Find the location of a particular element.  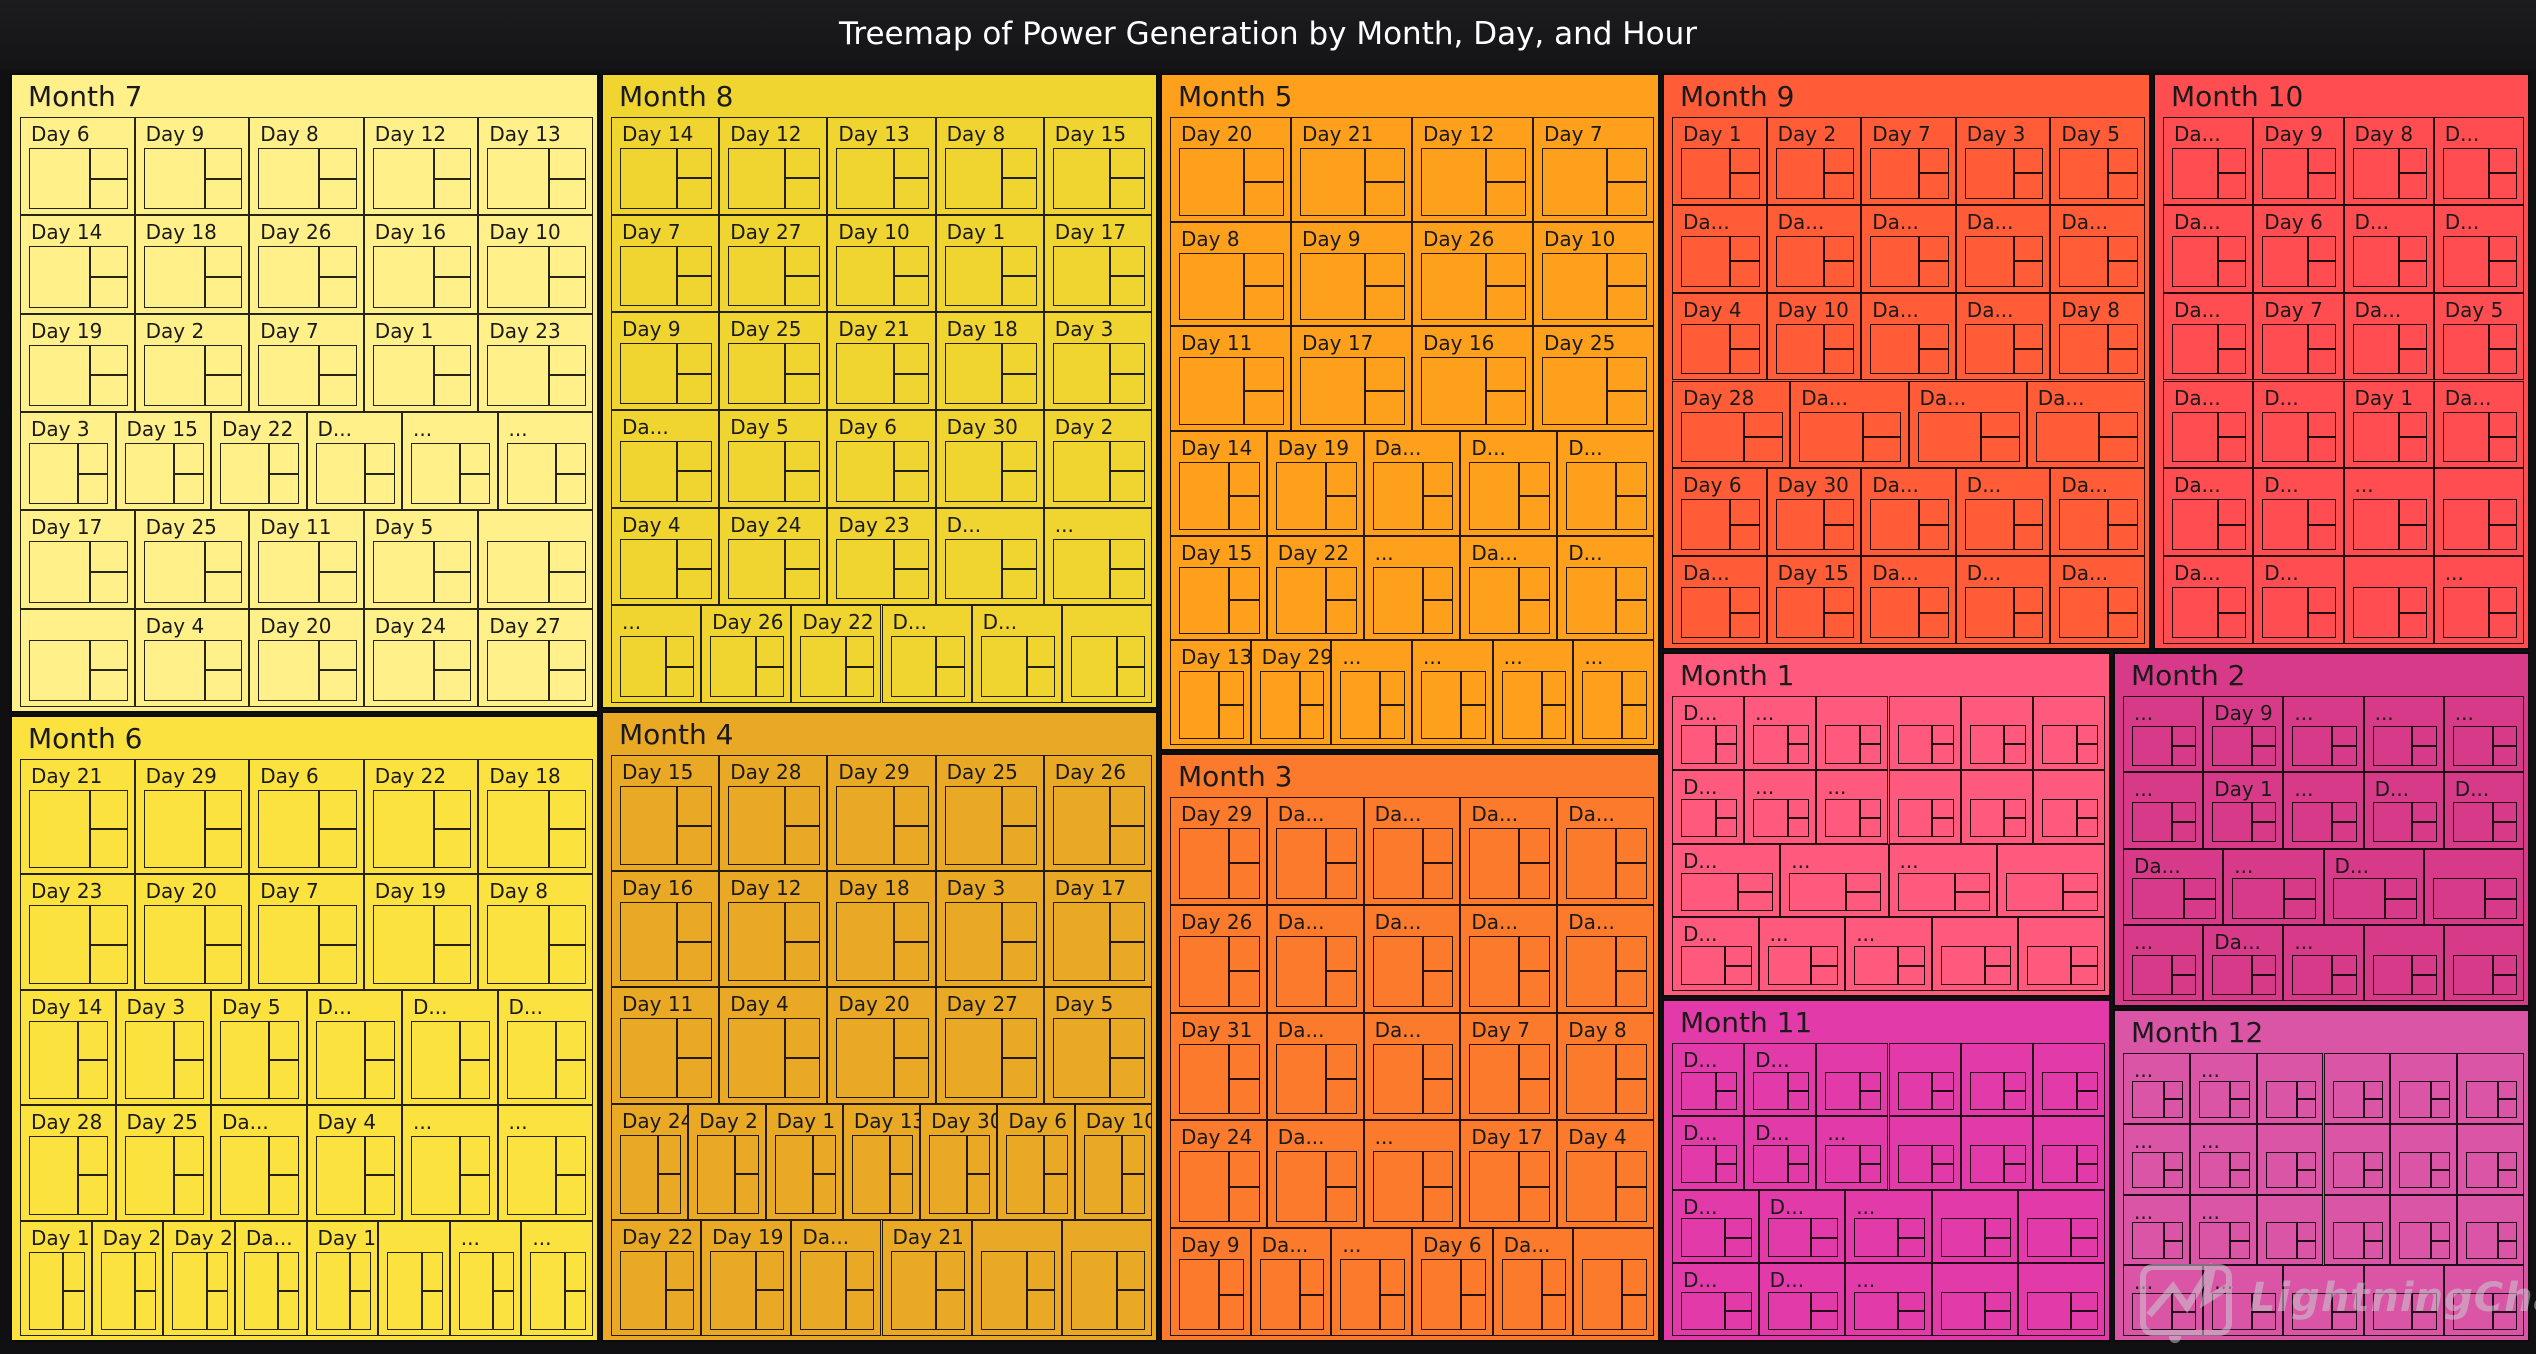

day-rect: Day 21 is located at coordinates (881, 361).